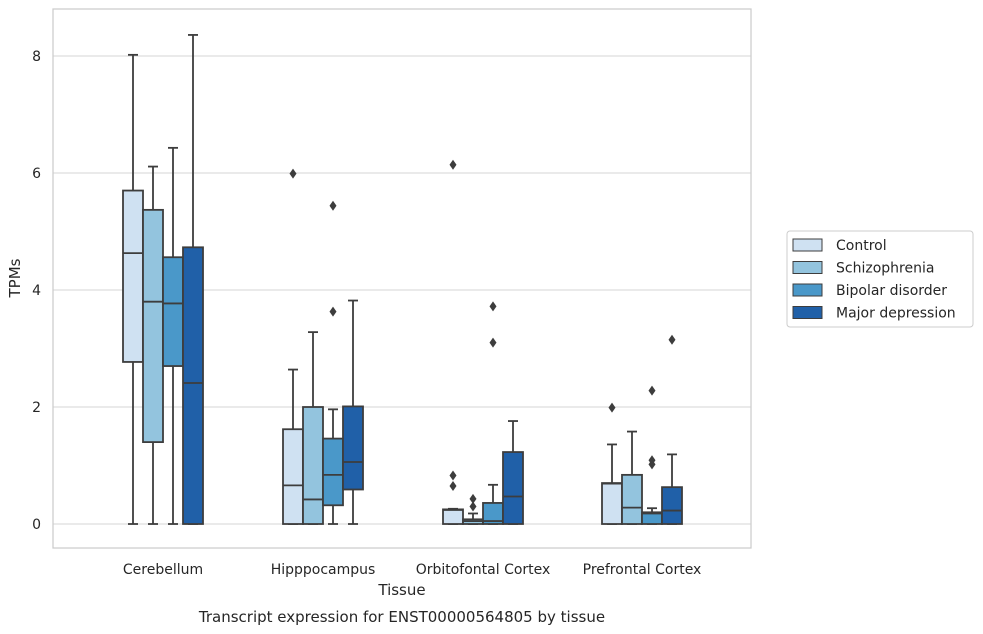  I want to click on legend-frame, so click(880, 279).